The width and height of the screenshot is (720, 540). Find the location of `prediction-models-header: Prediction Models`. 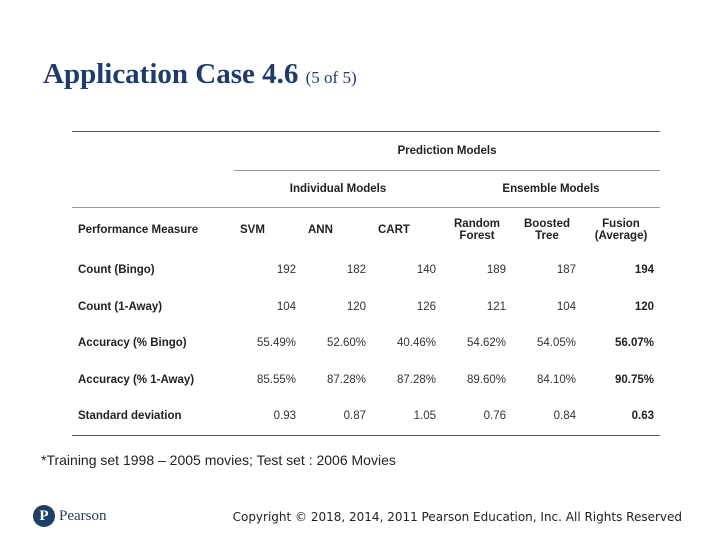

prediction-models-header: Prediction Models is located at coordinates (447, 151).